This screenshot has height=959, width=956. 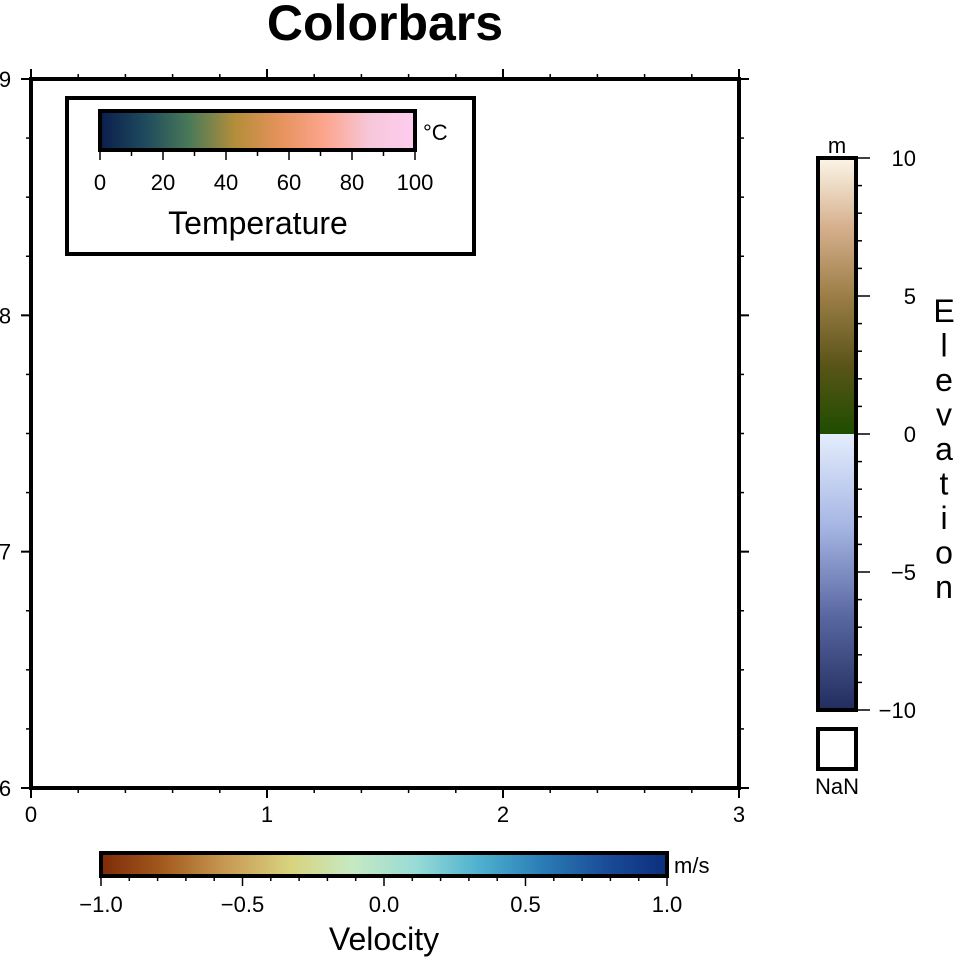 What do you see at coordinates (944, 587) in the screenshot?
I see `elevation-label-letter: n` at bounding box center [944, 587].